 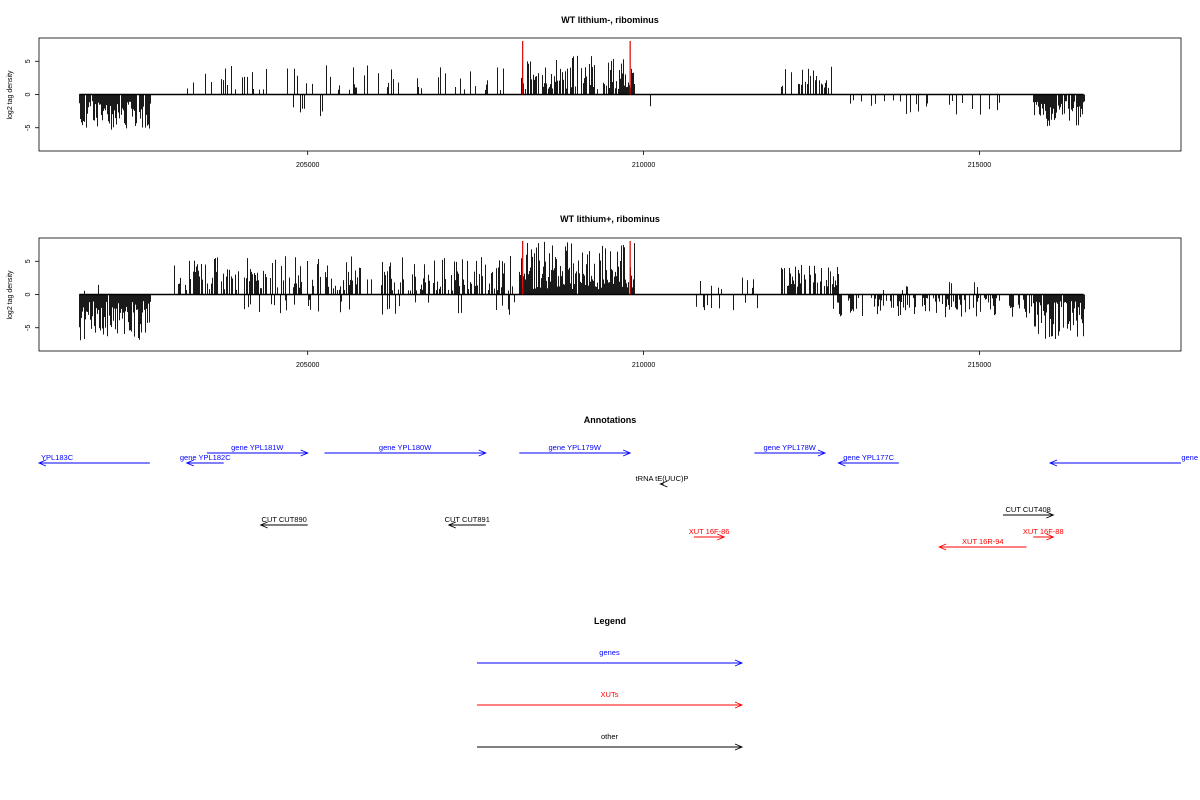 What do you see at coordinates (610, 20) in the screenshot?
I see `panel-title: WT lithium-, ribominus` at bounding box center [610, 20].